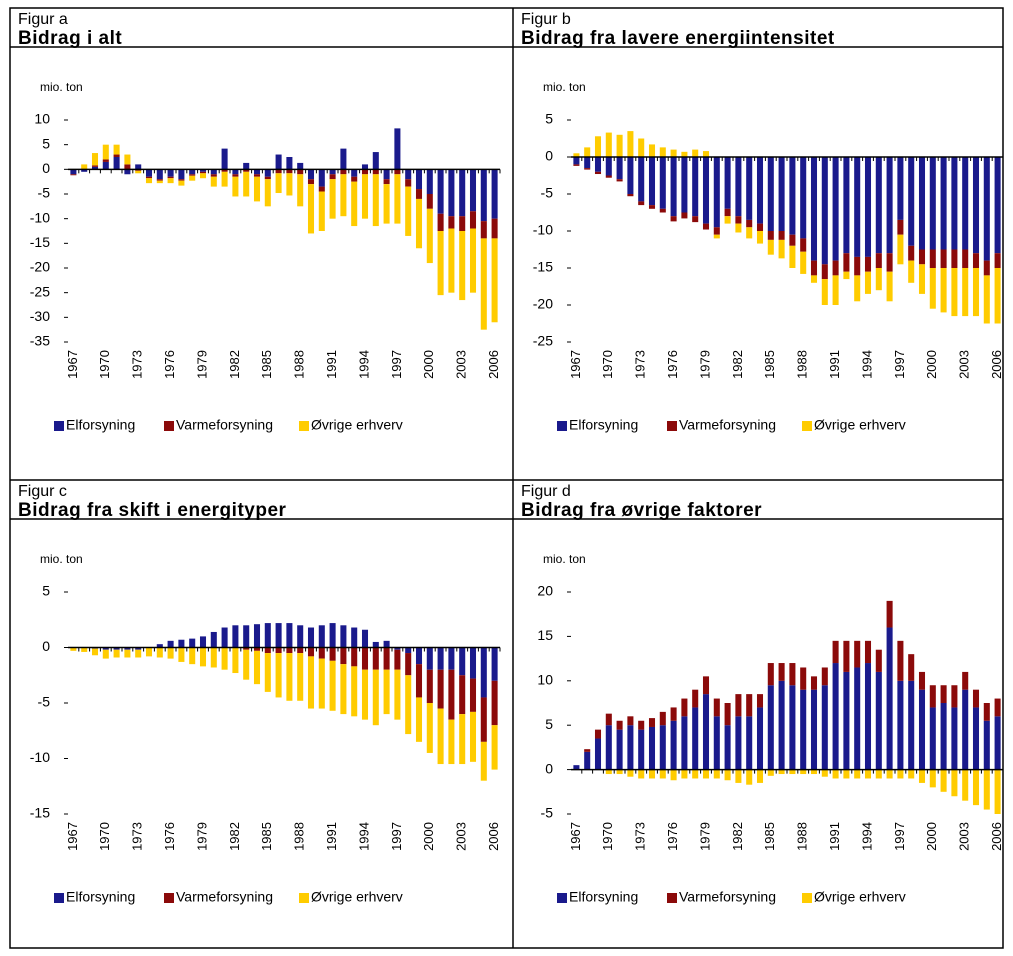  I want to click on y-tick-label: -20, so click(40, 267).